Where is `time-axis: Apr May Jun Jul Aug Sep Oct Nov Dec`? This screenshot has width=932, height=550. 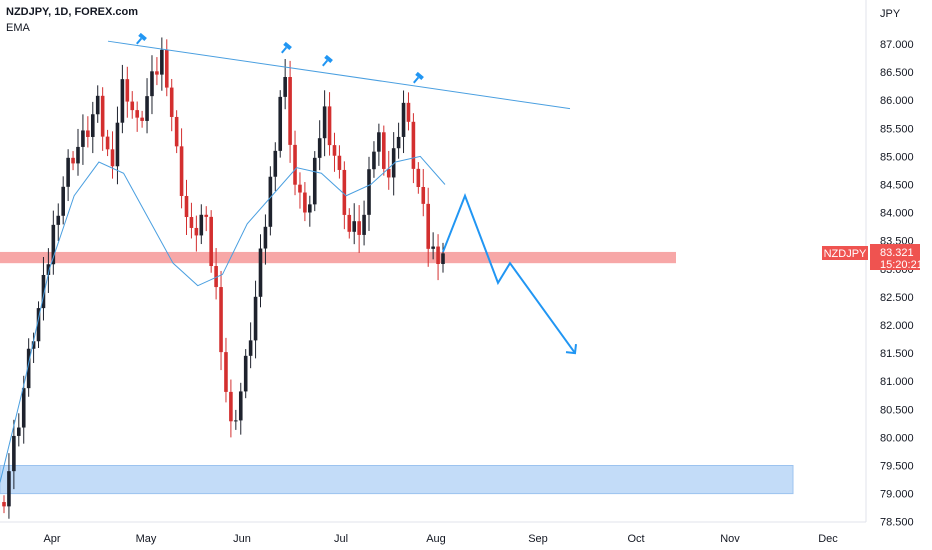
time-axis: Apr May Jun Jul Aug Sep Oct Nov Dec is located at coordinates (440, 539).